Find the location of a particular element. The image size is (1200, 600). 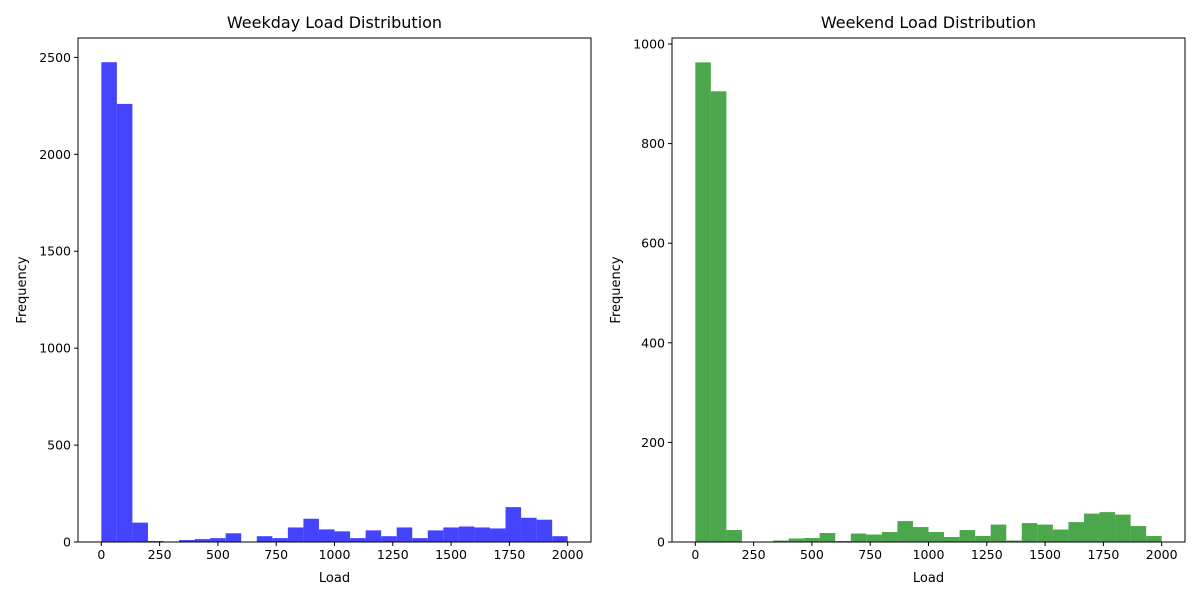

x-tick-label-weekday-0: 0 is located at coordinates (101, 554).